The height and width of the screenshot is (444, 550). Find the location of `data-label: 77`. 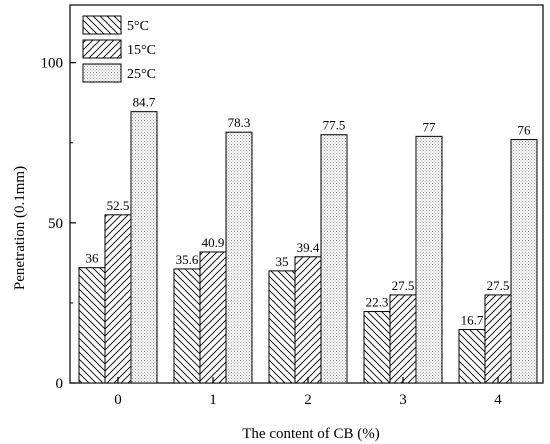

data-label: 77 is located at coordinates (430, 126).